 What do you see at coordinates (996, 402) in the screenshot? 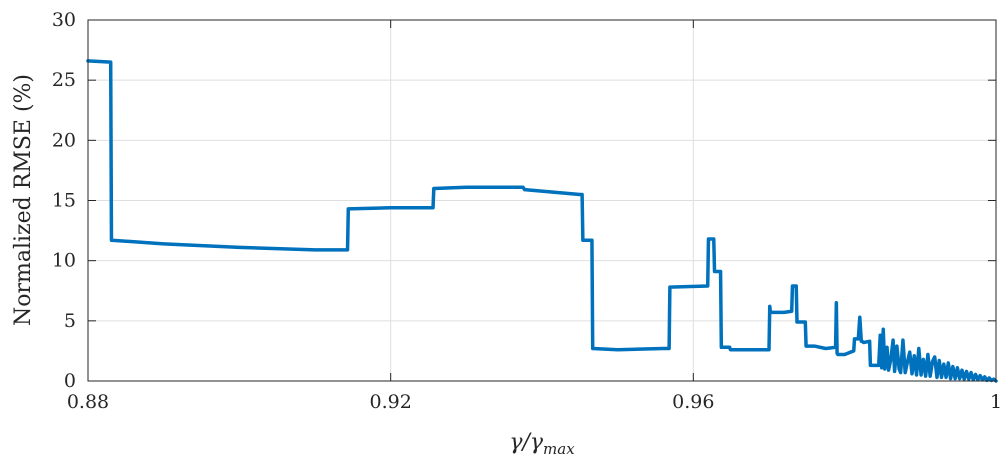
I see `x-tick-label: 1` at bounding box center [996, 402].